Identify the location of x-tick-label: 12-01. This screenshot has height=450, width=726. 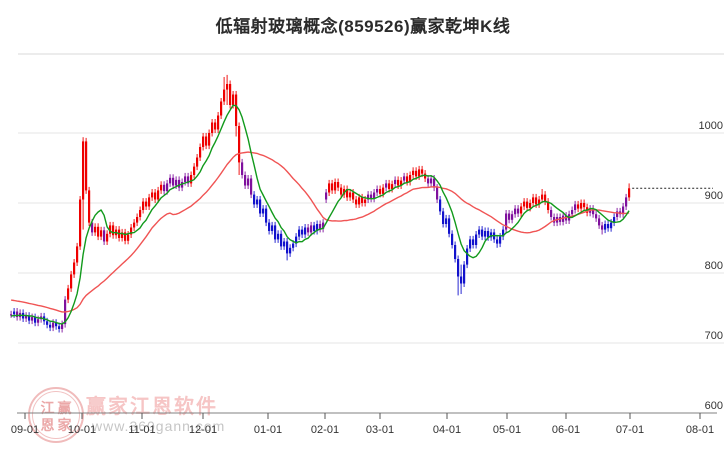
(203, 430).